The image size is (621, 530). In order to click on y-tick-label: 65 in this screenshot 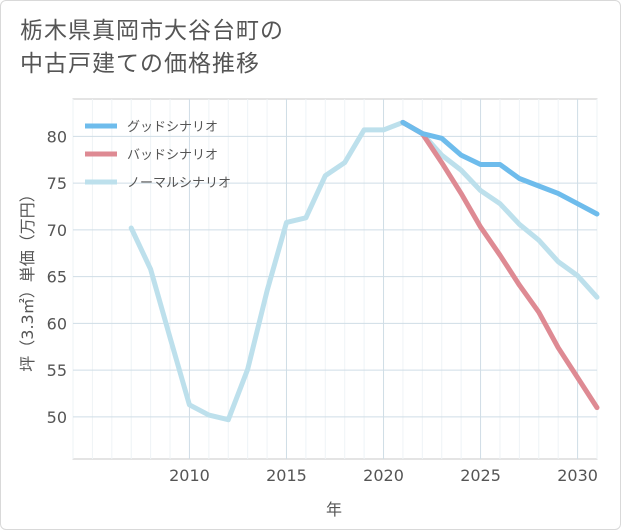, I will do `click(57, 277)`.